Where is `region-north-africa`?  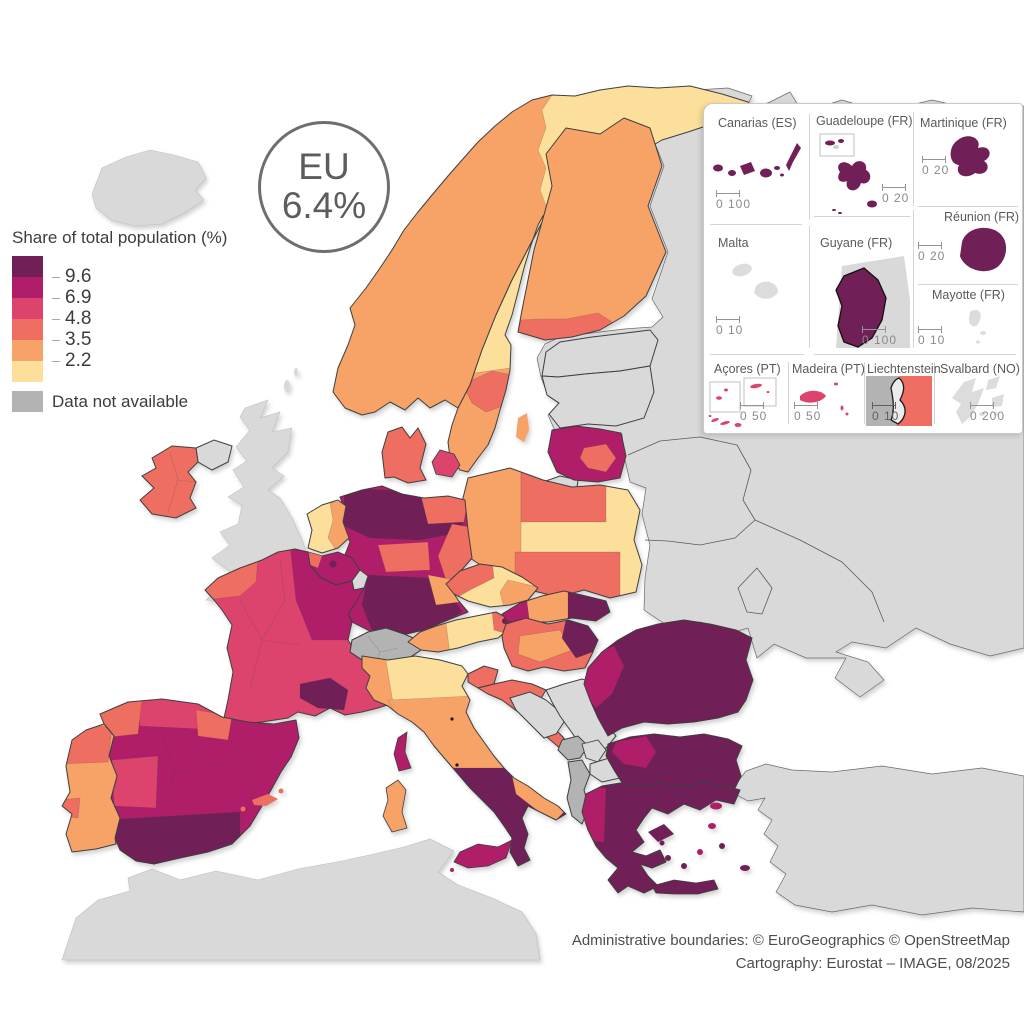
region-north-africa is located at coordinates (301, 899).